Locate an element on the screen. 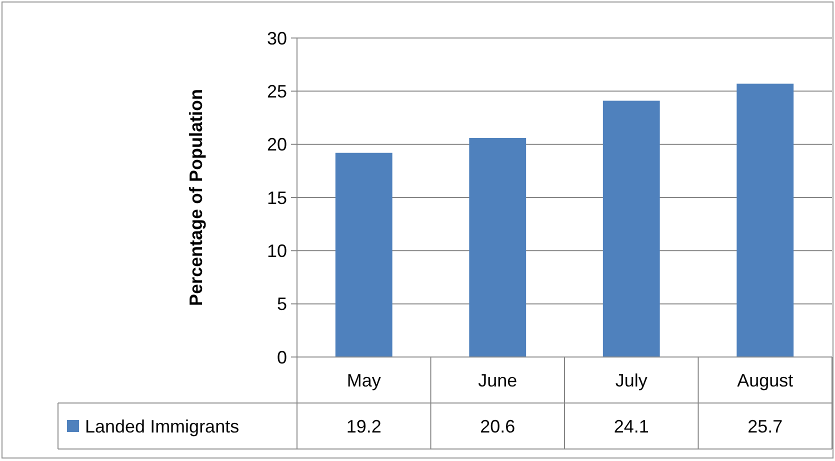 This screenshot has width=835, height=461. y-tick-label: 30 is located at coordinates (276, 38).